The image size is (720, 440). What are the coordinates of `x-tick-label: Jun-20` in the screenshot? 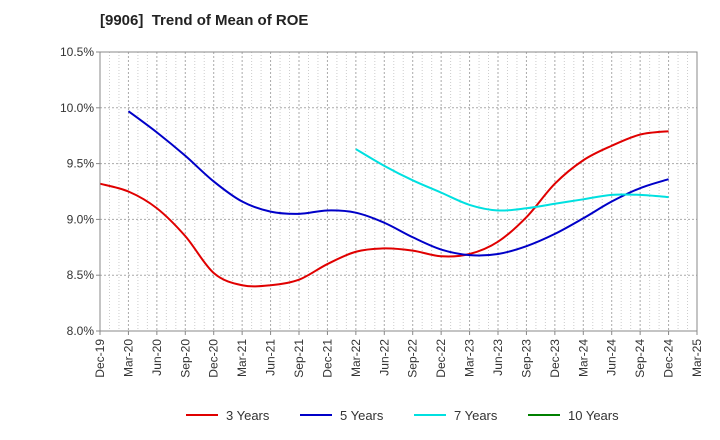 It's located at (157, 357).